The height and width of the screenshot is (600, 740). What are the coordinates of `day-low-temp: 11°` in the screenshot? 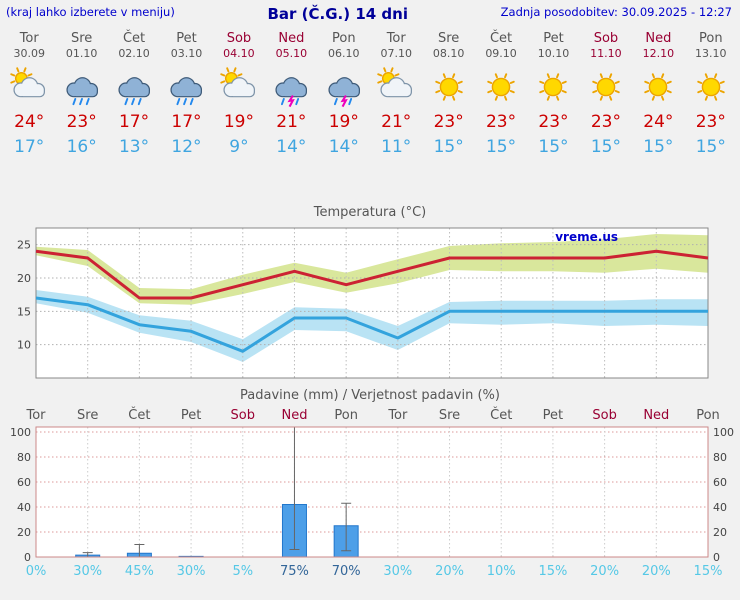 It's located at (396, 147).